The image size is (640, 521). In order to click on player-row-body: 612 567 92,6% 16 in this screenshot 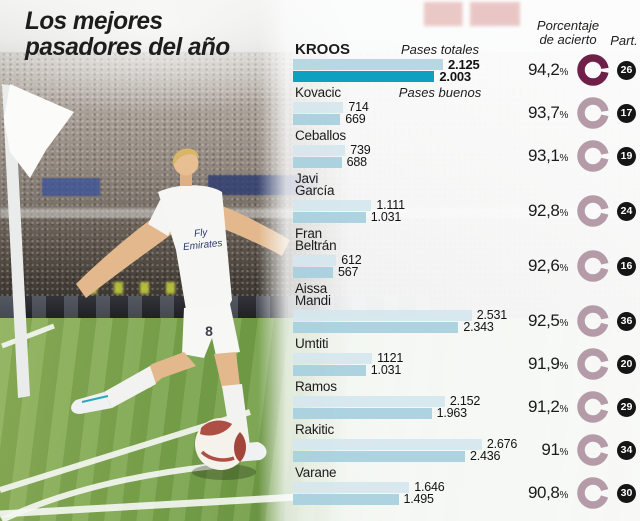, I will do `click(465, 266)`.